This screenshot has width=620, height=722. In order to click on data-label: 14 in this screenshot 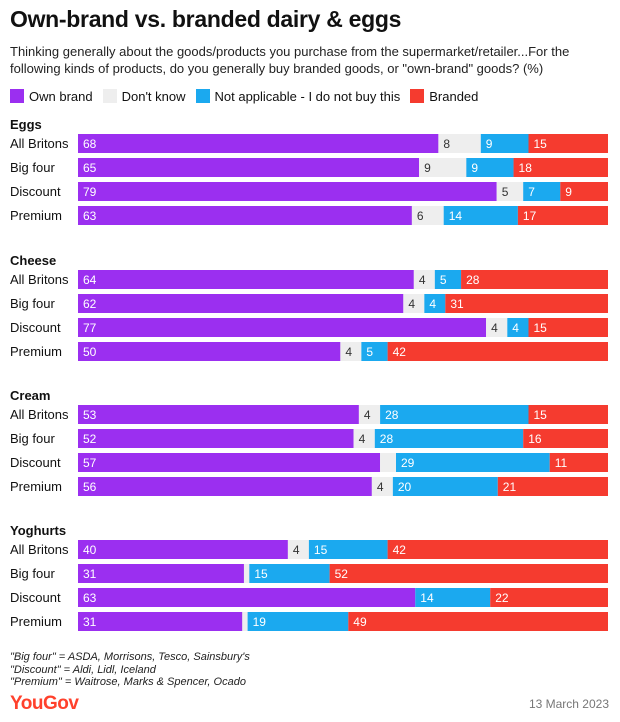, I will do `click(427, 598)`.